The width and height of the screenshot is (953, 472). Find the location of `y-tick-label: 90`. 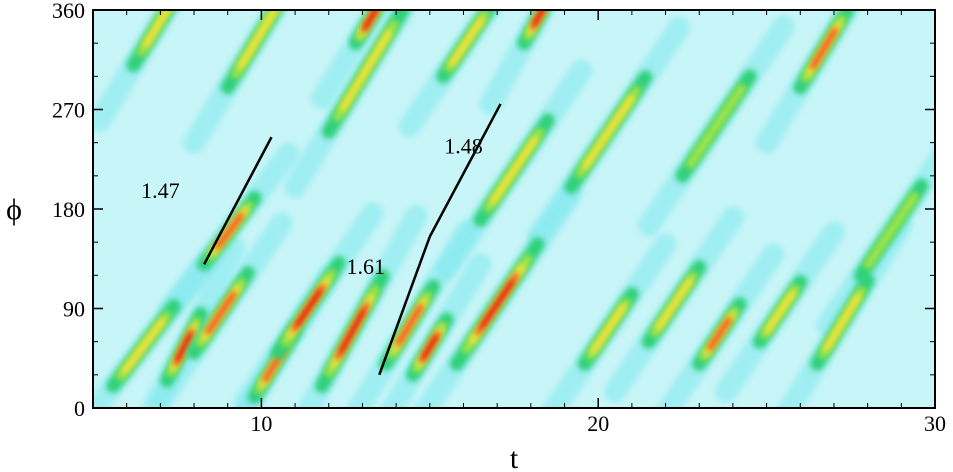

y-tick-label: 90 is located at coordinates (74, 309).